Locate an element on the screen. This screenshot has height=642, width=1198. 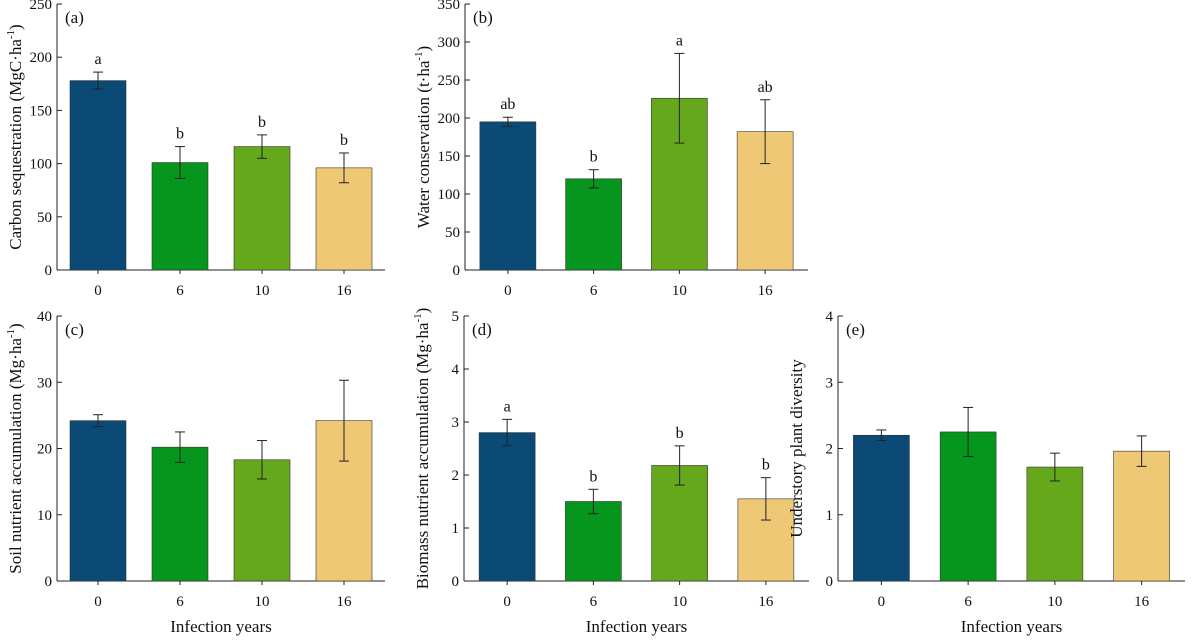
y-tick-label: 5 is located at coordinates (456, 317).